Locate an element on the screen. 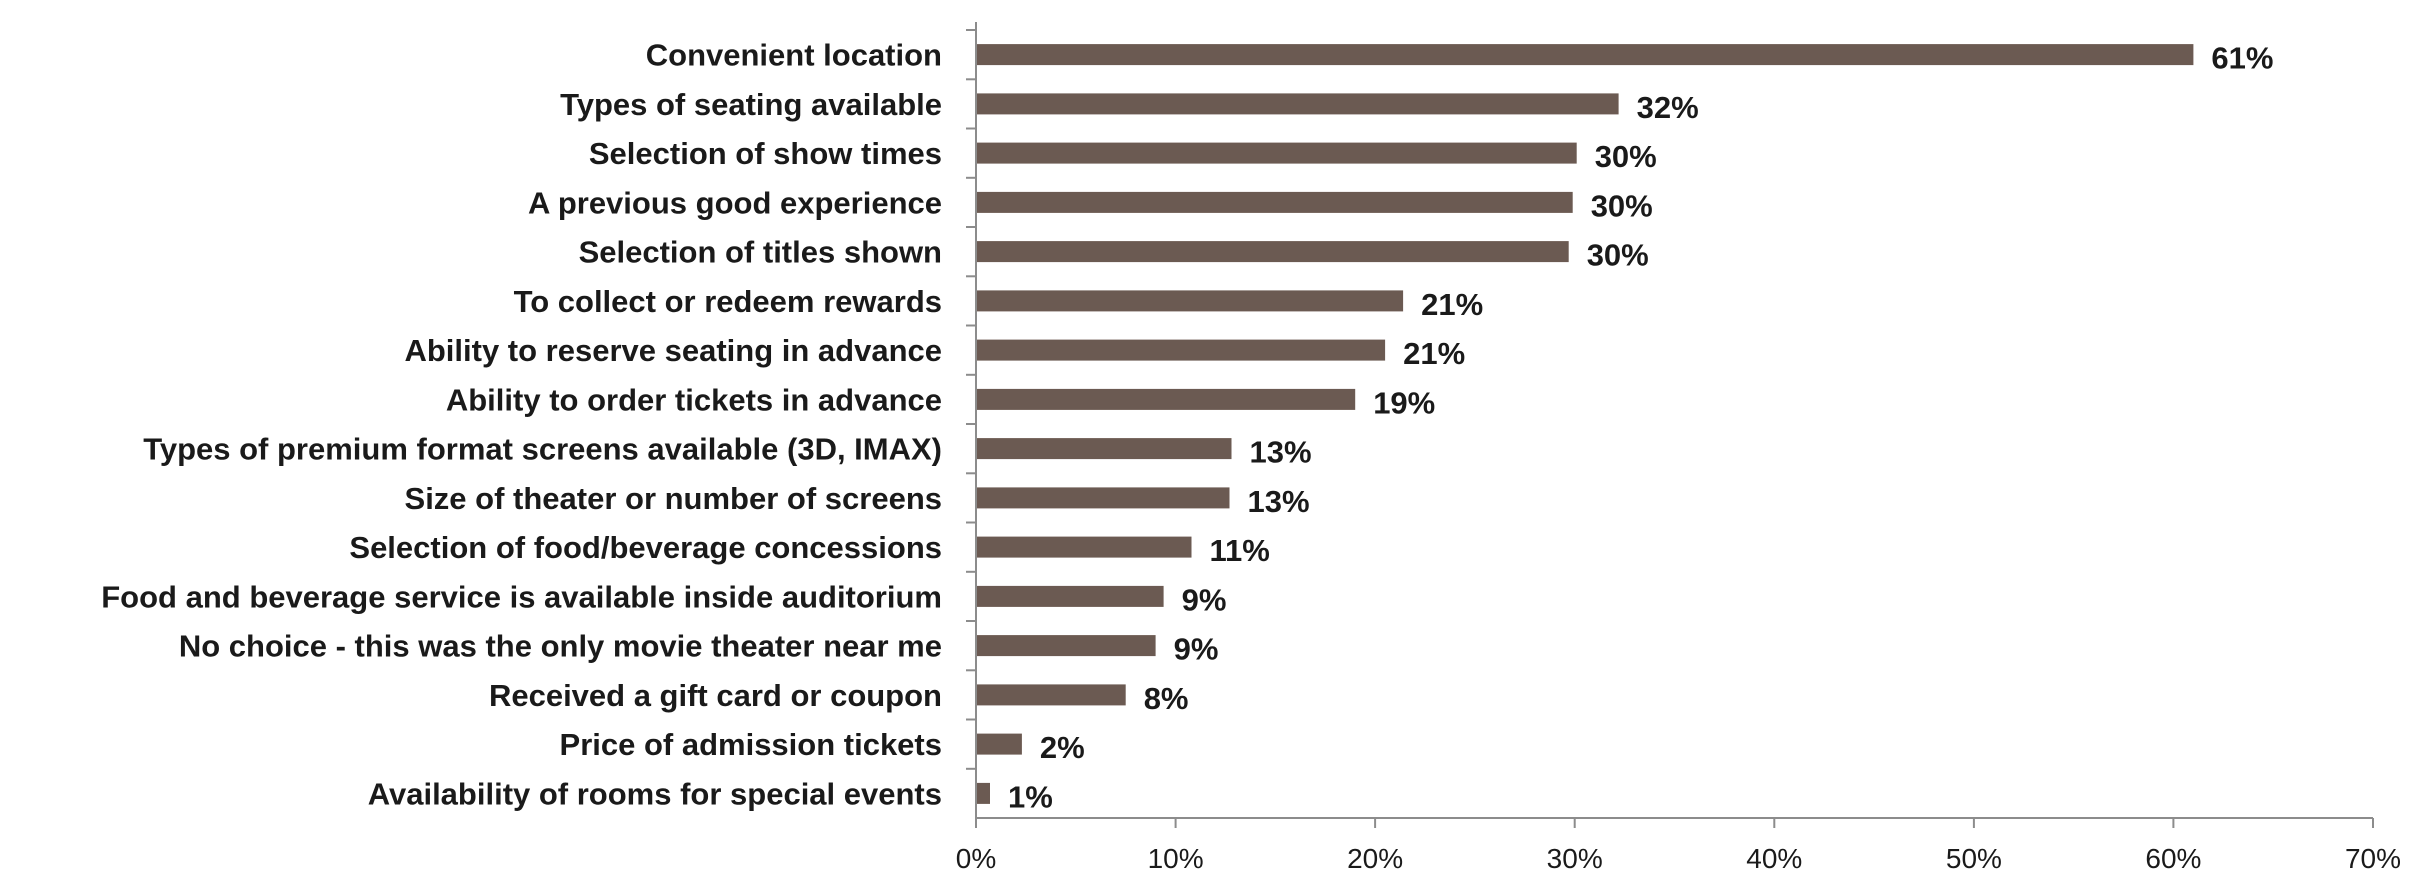 This screenshot has height=896, width=2416. data-label: 61% is located at coordinates (2242, 58).